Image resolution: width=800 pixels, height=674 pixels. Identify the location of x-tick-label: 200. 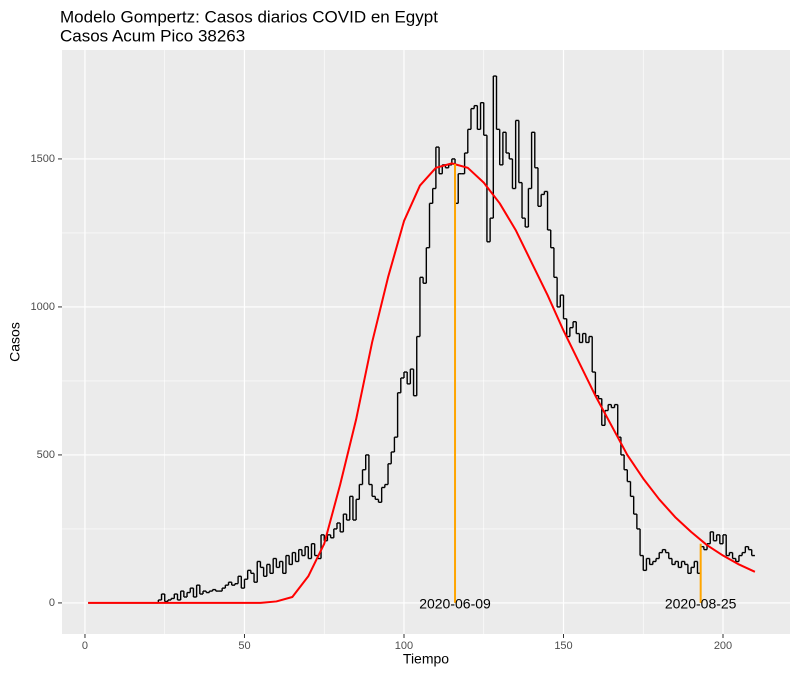
(723, 646).